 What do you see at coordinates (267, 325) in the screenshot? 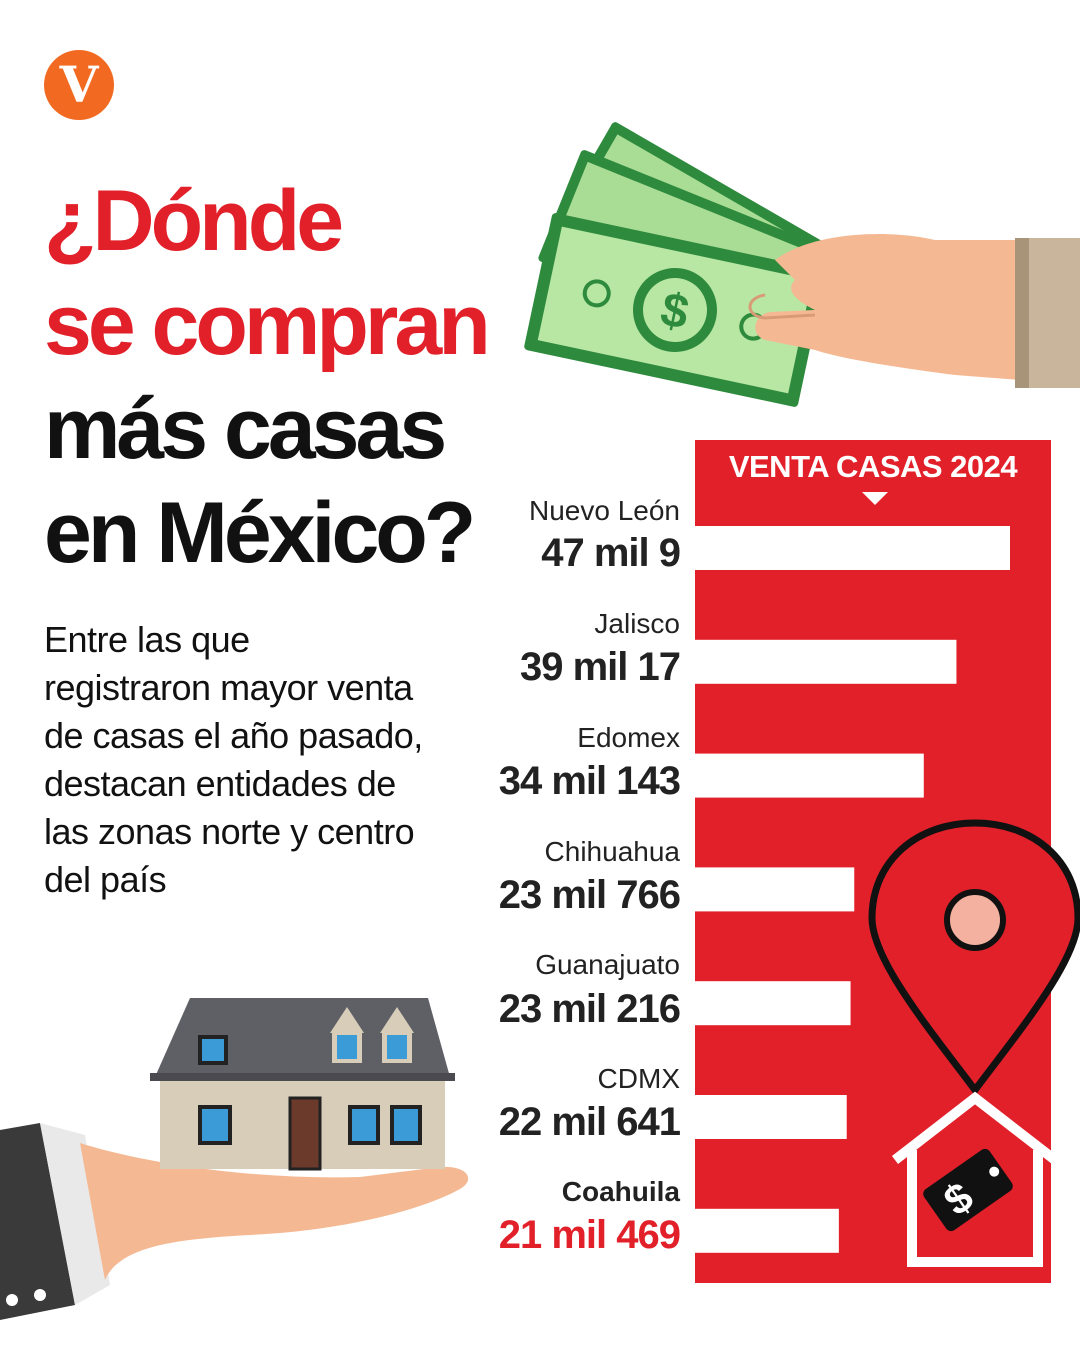
I see `title-line-2: se compran` at bounding box center [267, 325].